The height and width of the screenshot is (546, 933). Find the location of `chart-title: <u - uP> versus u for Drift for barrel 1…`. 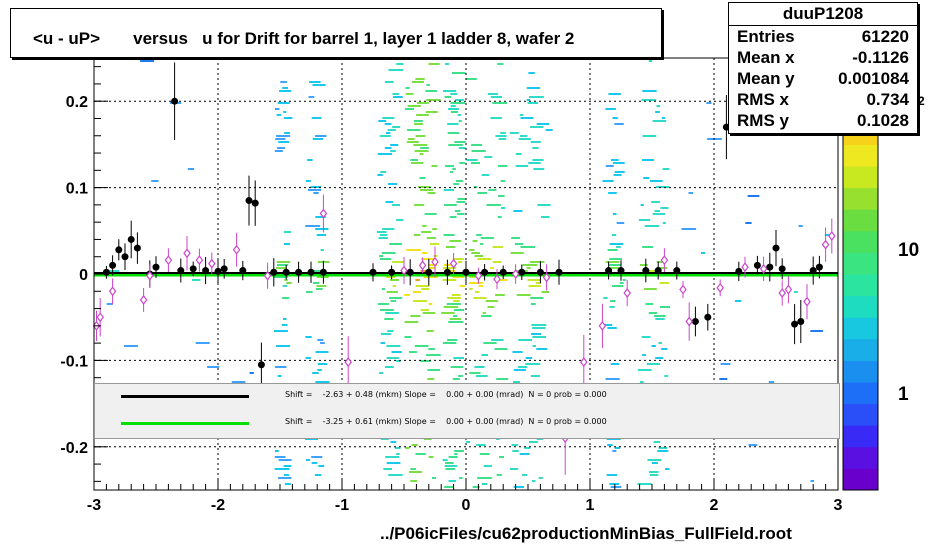

chart-title: <u - uP> versus u for Drift for barrel 1… is located at coordinates (304, 38).